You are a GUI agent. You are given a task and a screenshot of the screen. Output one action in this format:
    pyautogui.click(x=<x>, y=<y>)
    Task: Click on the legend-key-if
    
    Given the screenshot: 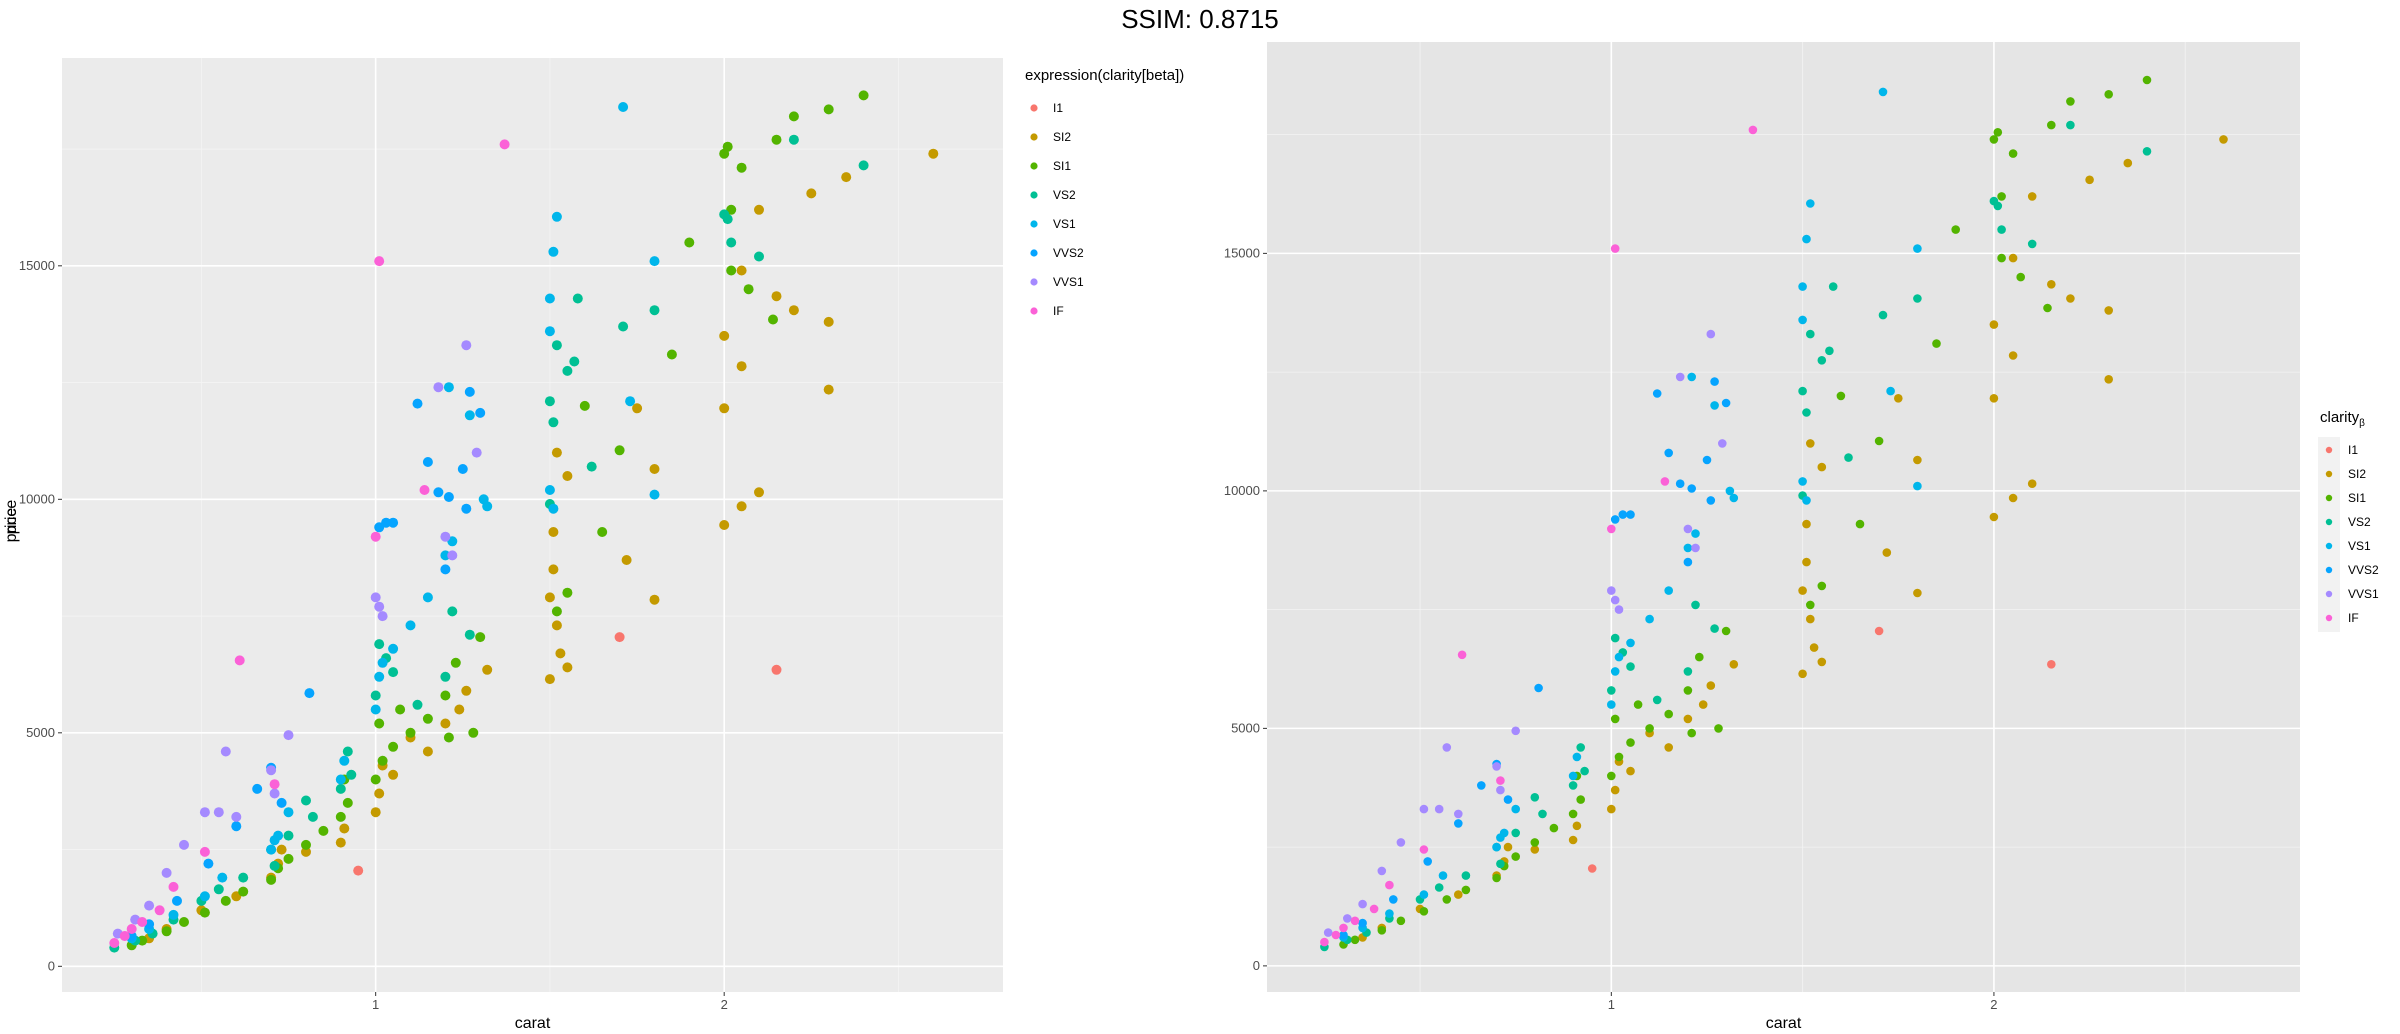 What is the action you would take?
    pyautogui.click(x=2329, y=618)
    